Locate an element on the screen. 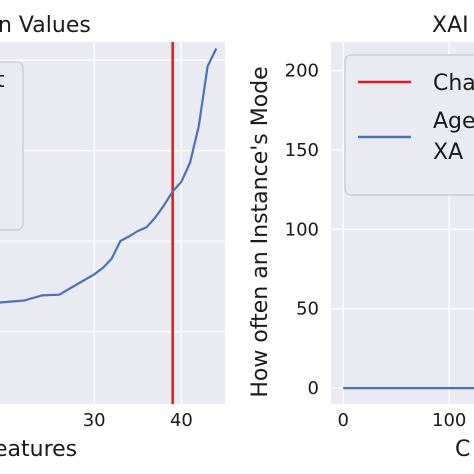 The height and width of the screenshot is (474, 474). left-legend-label: t is located at coordinates (2, 80).